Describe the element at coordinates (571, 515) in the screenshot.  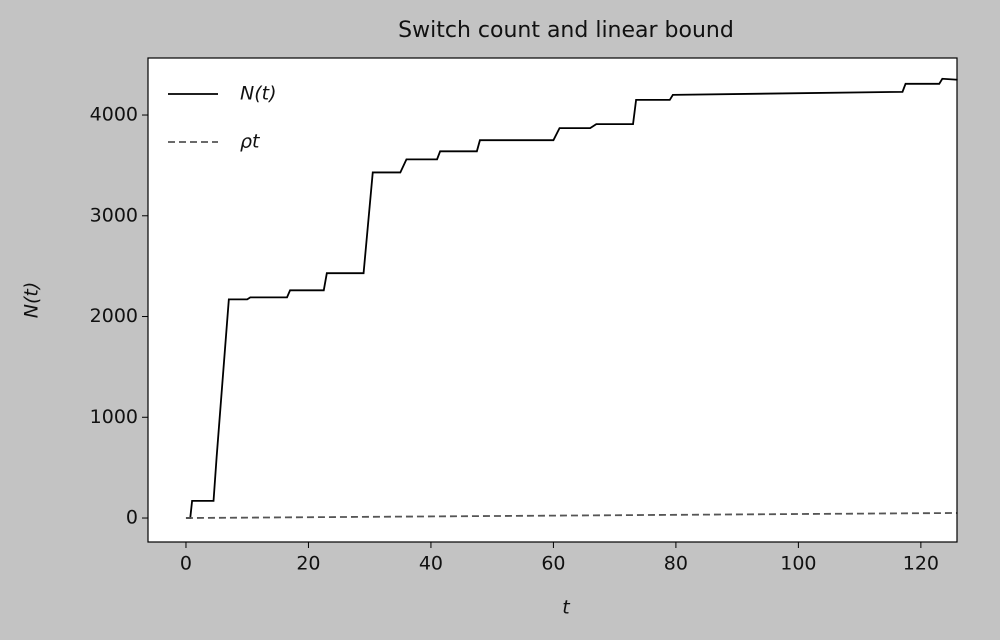
I see `data-line` at that location.